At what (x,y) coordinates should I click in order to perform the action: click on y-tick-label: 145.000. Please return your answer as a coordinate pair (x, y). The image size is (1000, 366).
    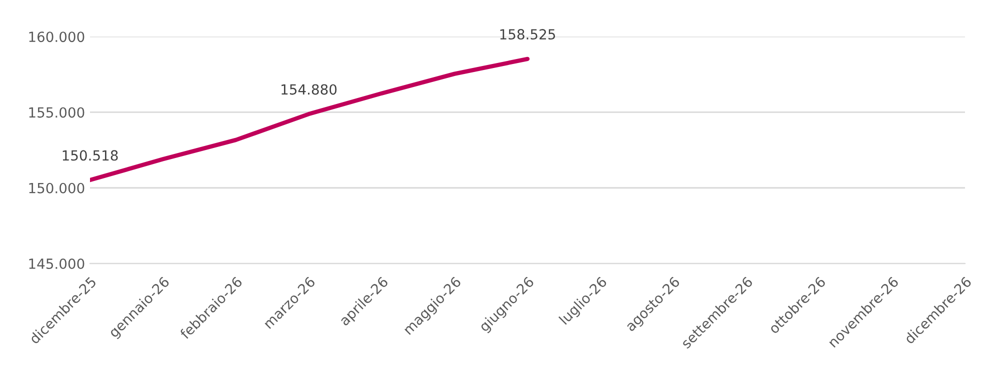
    Looking at the image, I should click on (56, 263).